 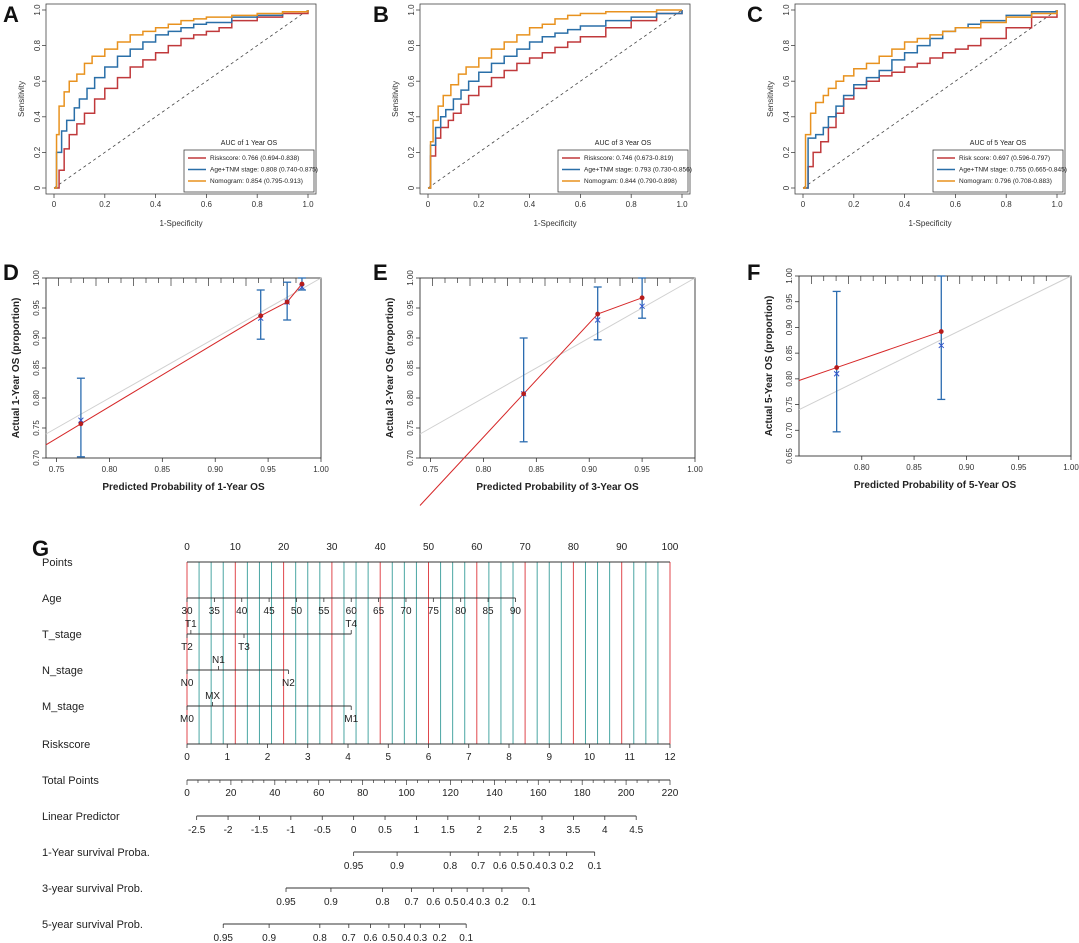 What do you see at coordinates (275, 793) in the screenshot?
I see `total-points-tick-label: 40` at bounding box center [275, 793].